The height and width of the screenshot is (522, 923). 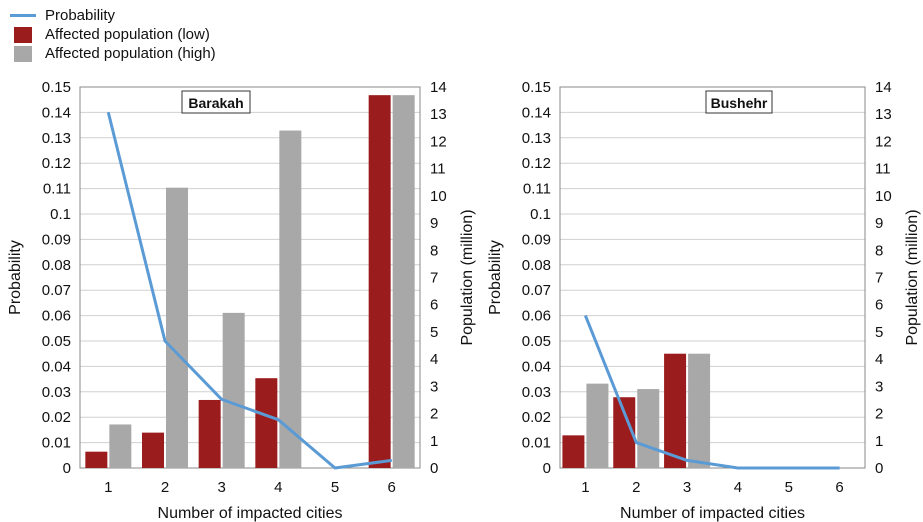 What do you see at coordinates (67, 468) in the screenshot?
I see `chart1-y-tick-label: 0` at bounding box center [67, 468].